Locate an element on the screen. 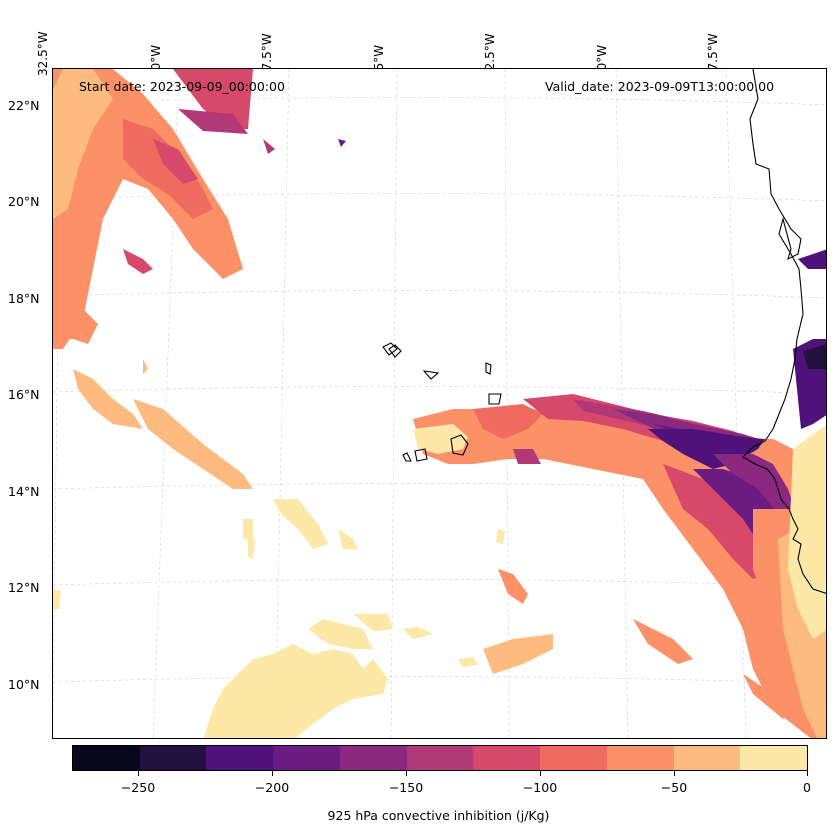  colorbar is located at coordinates (440, 758).